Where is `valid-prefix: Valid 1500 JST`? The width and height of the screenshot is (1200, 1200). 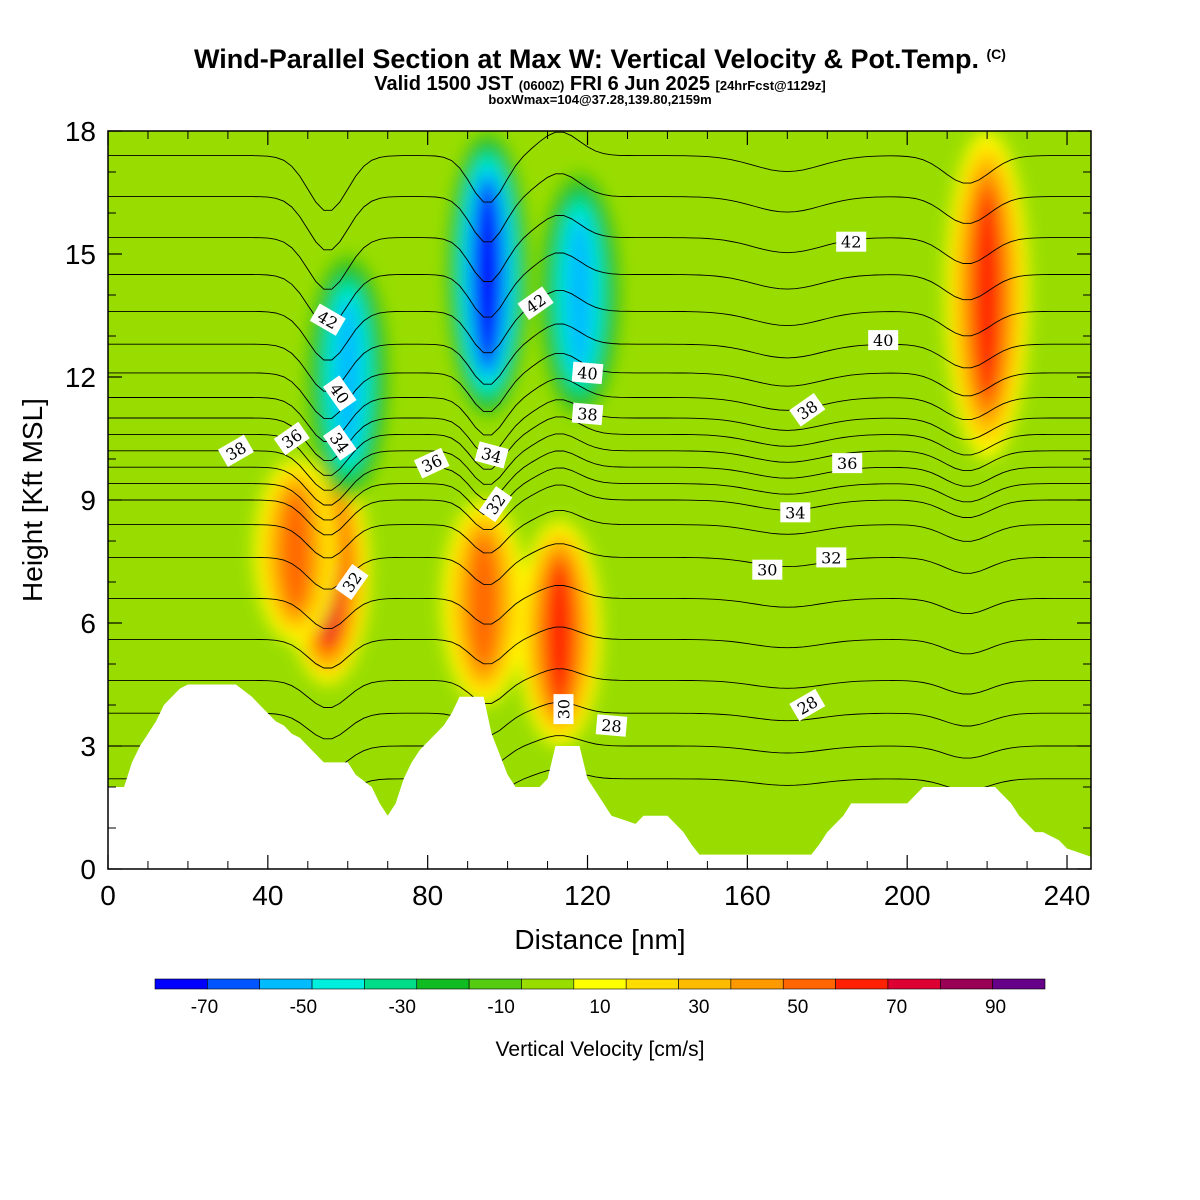 valid-prefix: Valid 1500 JST is located at coordinates (444, 84).